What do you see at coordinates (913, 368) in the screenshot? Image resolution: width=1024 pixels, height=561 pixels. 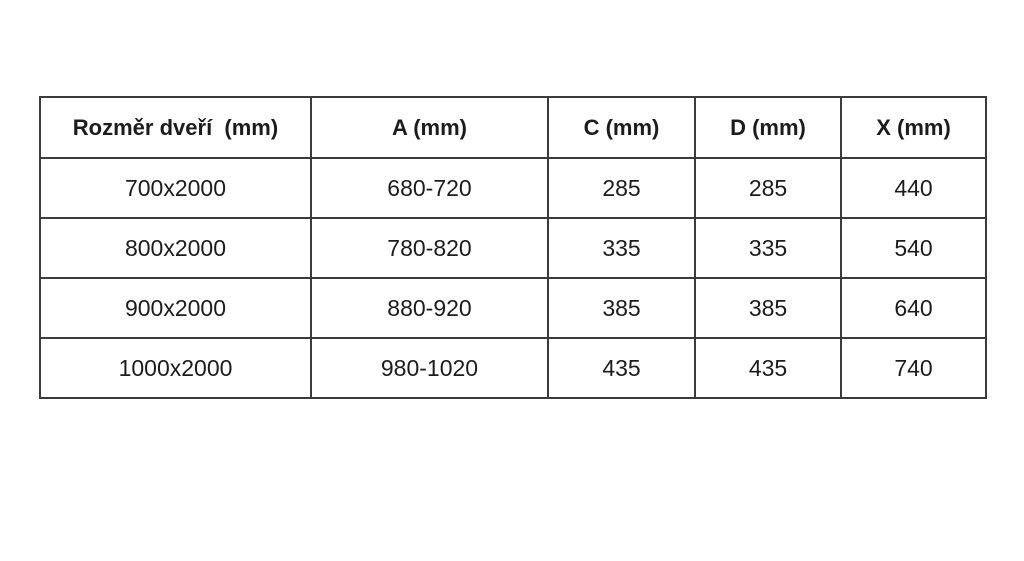 I see `cell-x: 740` at bounding box center [913, 368].